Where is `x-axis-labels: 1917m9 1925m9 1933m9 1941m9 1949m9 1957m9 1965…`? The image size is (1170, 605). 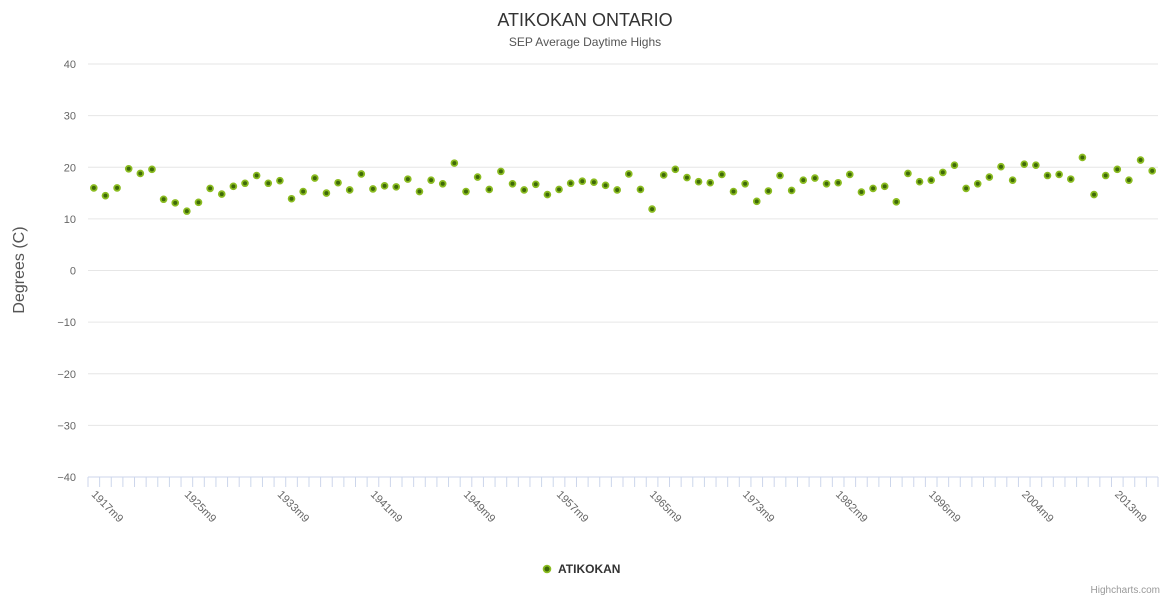
x-axis-labels: 1917m9 1925m9 1933m9 1941m9 1949m9 1957m9 1965… is located at coordinates (619, 507).